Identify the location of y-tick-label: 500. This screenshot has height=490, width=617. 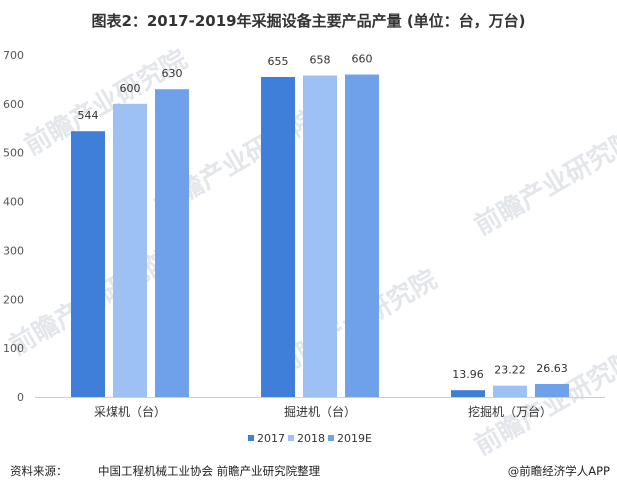
(13, 153).